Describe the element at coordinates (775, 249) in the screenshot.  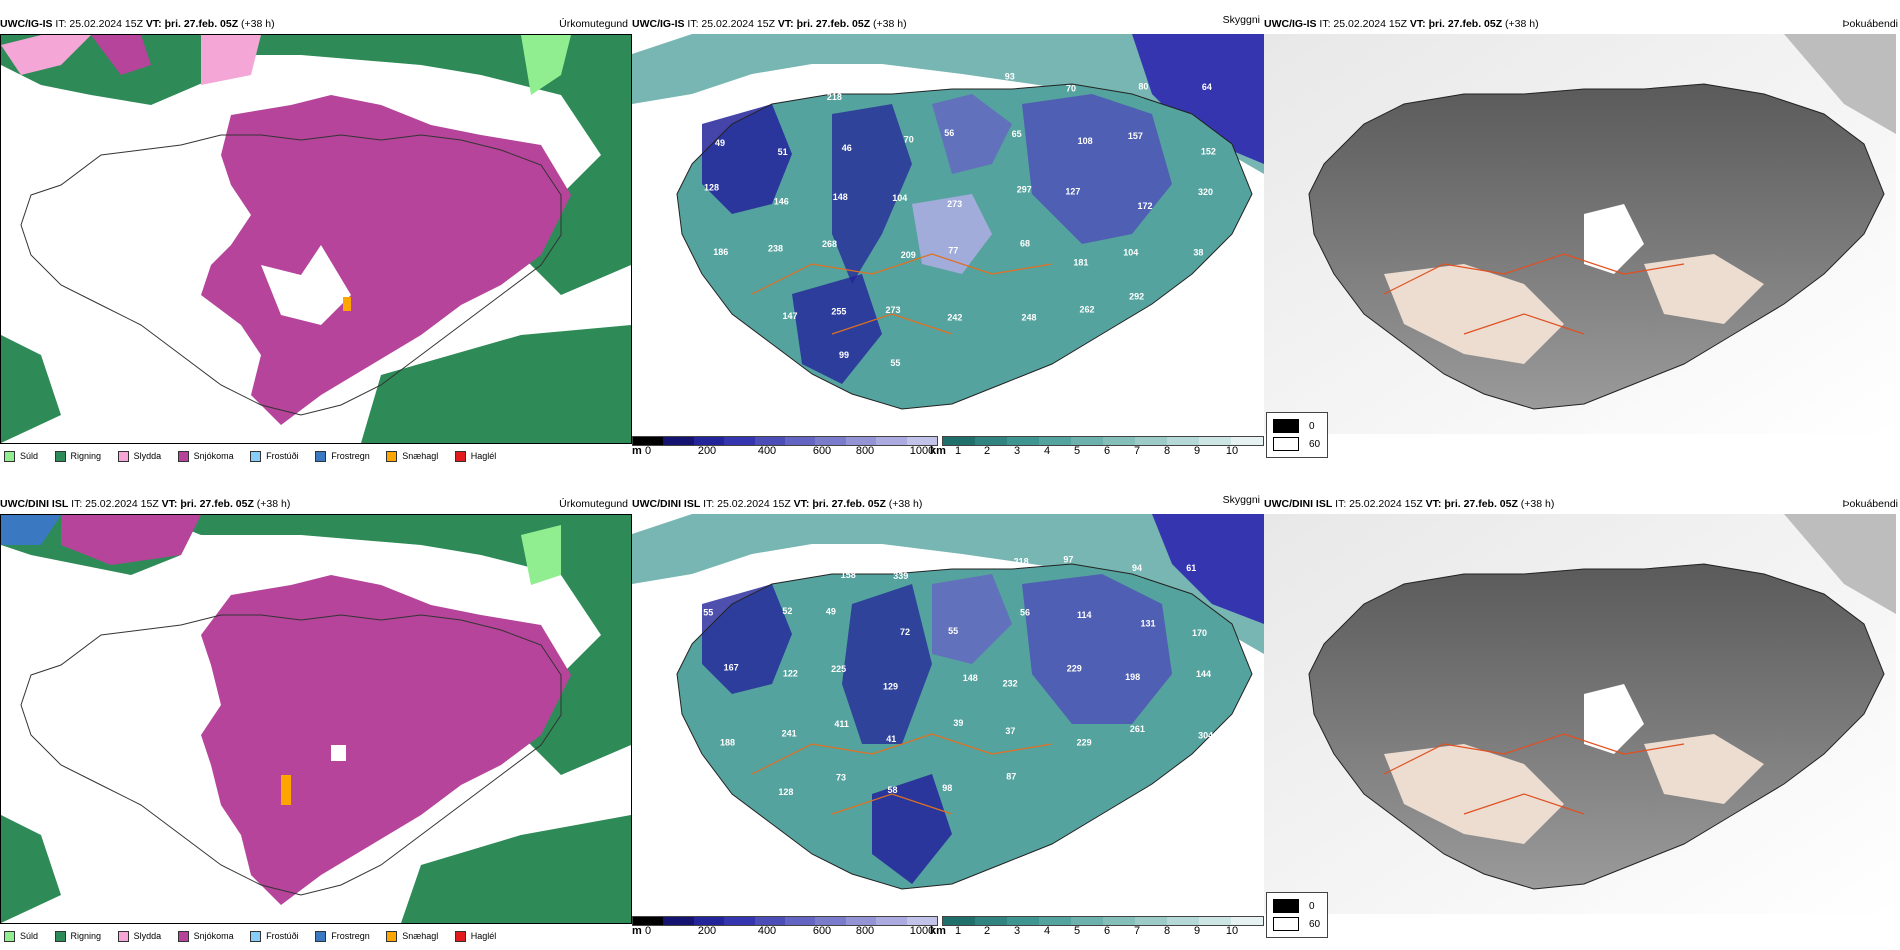
I see `ceiling-label: 238` at that location.